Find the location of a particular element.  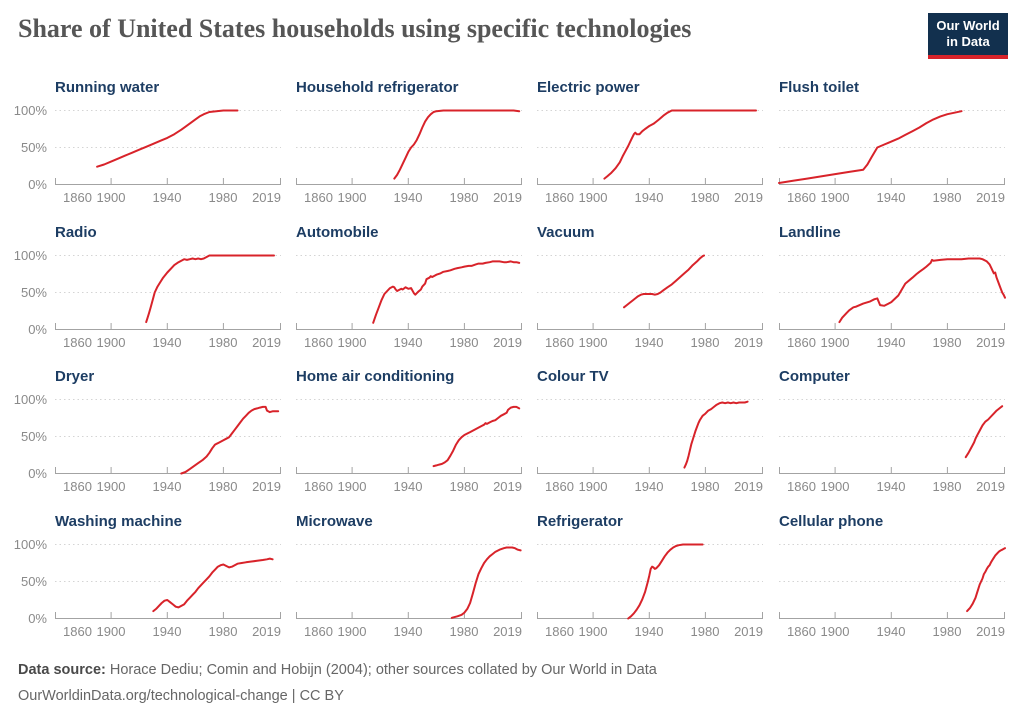

chart-computer: Computer 1860 1900 1940 1980 2019 is located at coordinates (892, 432).